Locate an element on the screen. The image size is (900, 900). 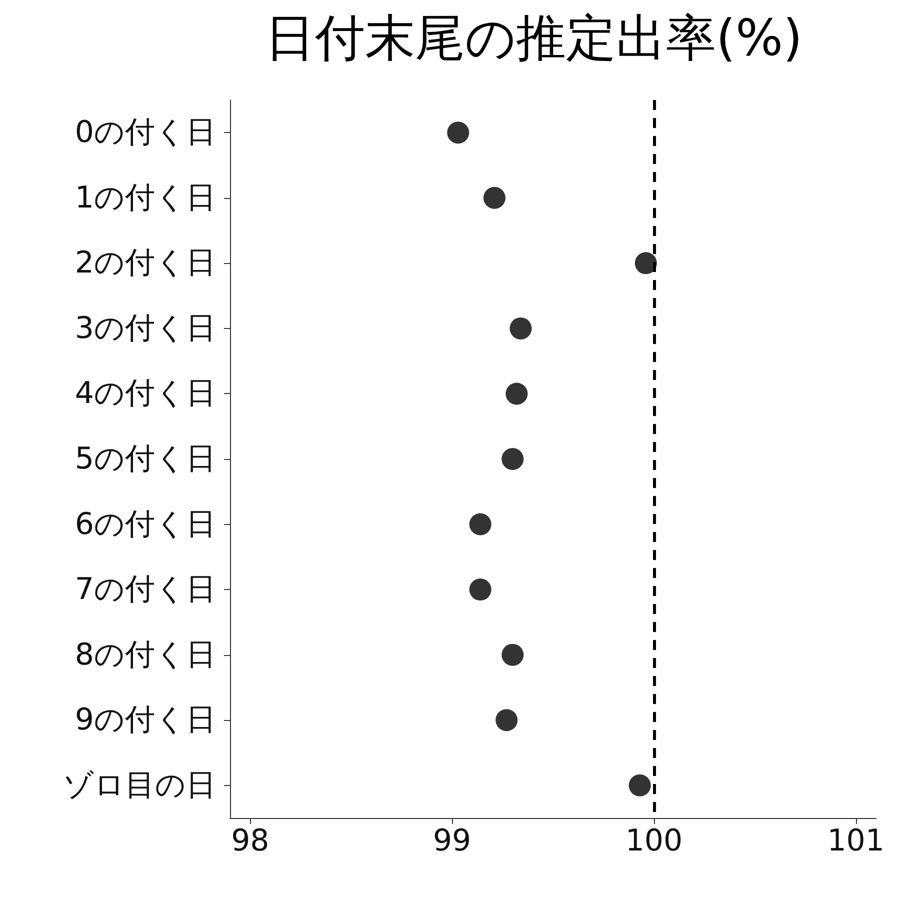
y-tick-label: 5の付く日 is located at coordinates (145, 459).